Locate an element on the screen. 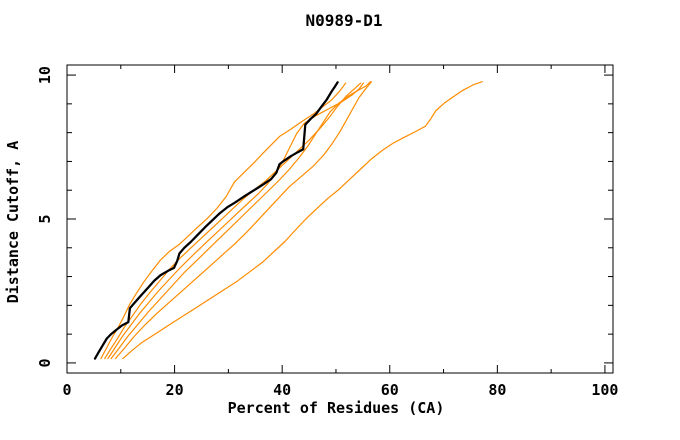 Image resolution: width=680 pixels, height=440 pixels. x-tick-label: 80 is located at coordinates (497, 390).